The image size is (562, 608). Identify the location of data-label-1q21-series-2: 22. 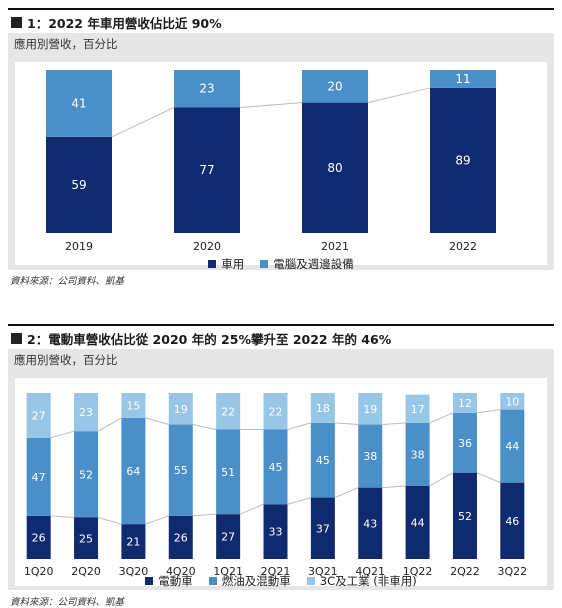
(228, 411).